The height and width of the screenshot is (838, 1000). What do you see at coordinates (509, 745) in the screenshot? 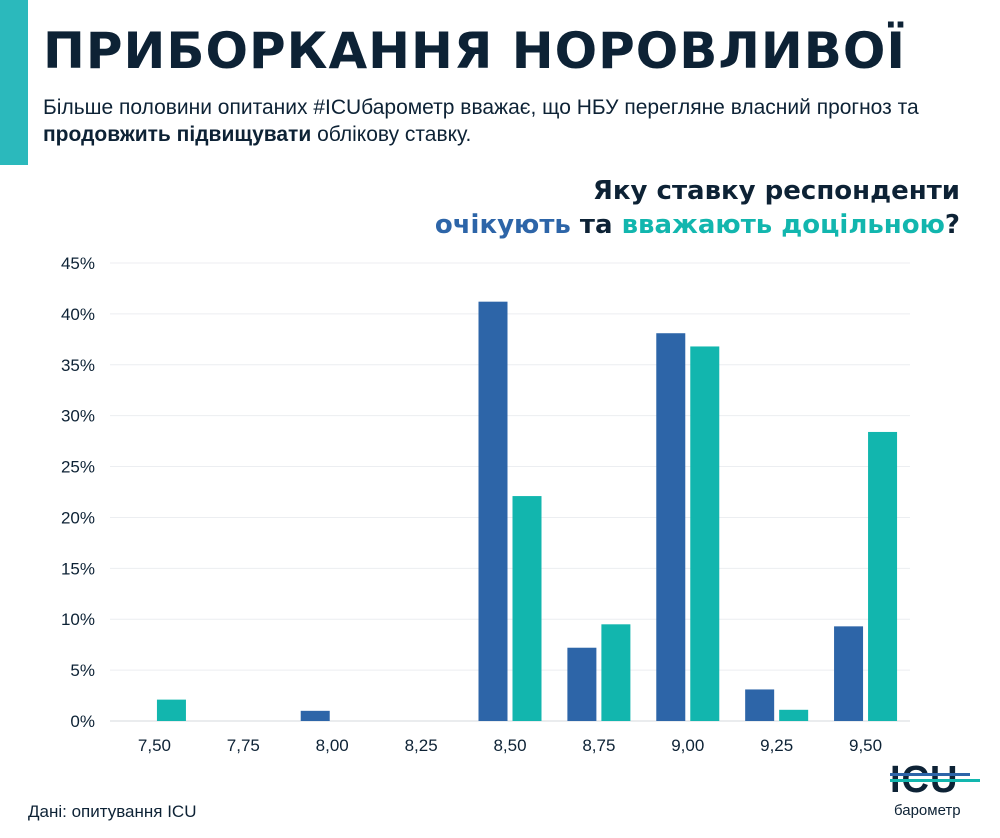
I see `x-tick-label: 8,50` at bounding box center [509, 745].